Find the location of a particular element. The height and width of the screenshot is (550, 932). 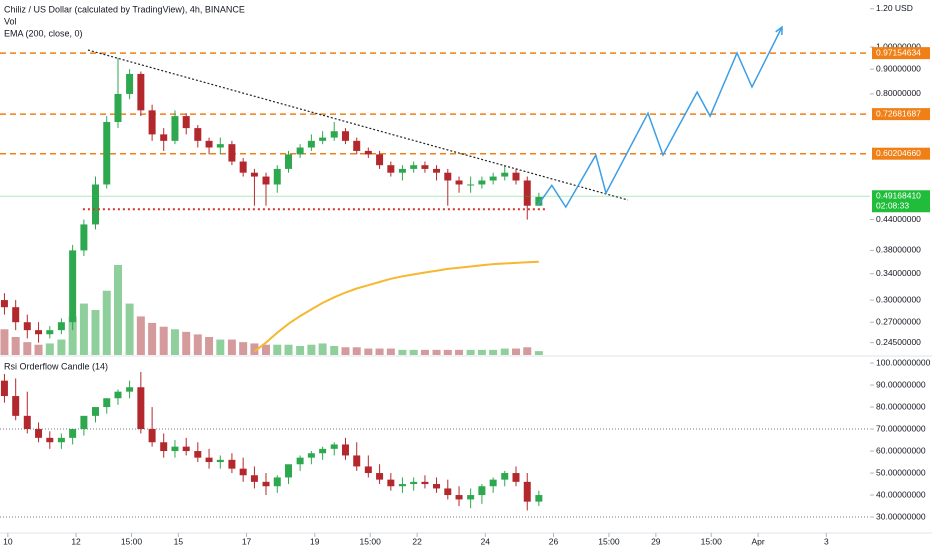

y-tick-label: 0.90000000 is located at coordinates (898, 68).